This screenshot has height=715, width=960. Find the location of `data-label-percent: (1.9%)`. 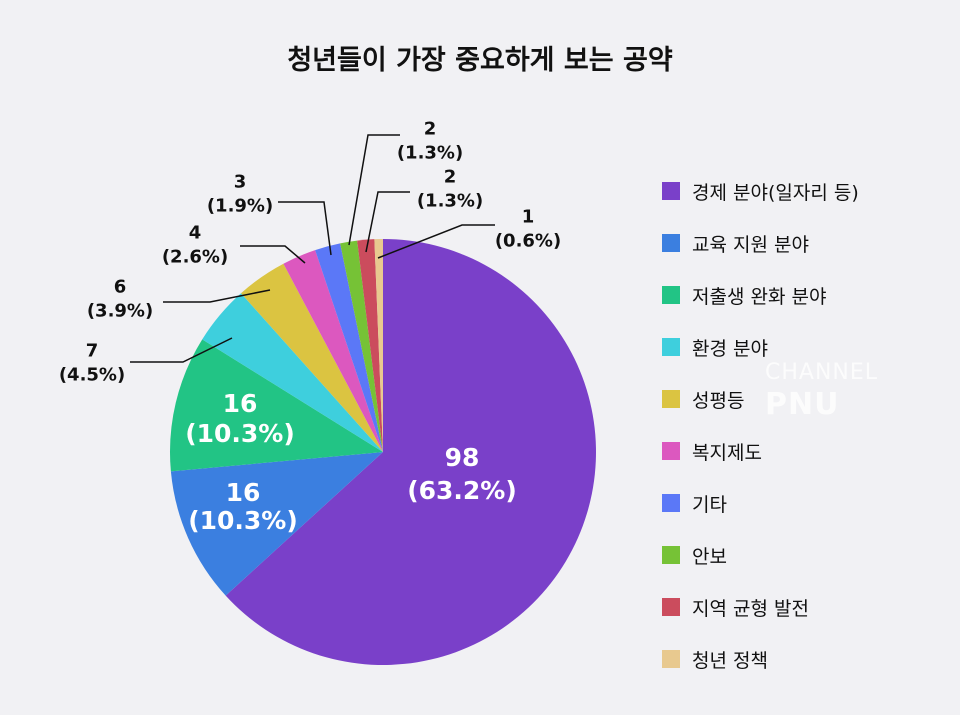

data-label-percent: (1.9%) is located at coordinates (240, 205).